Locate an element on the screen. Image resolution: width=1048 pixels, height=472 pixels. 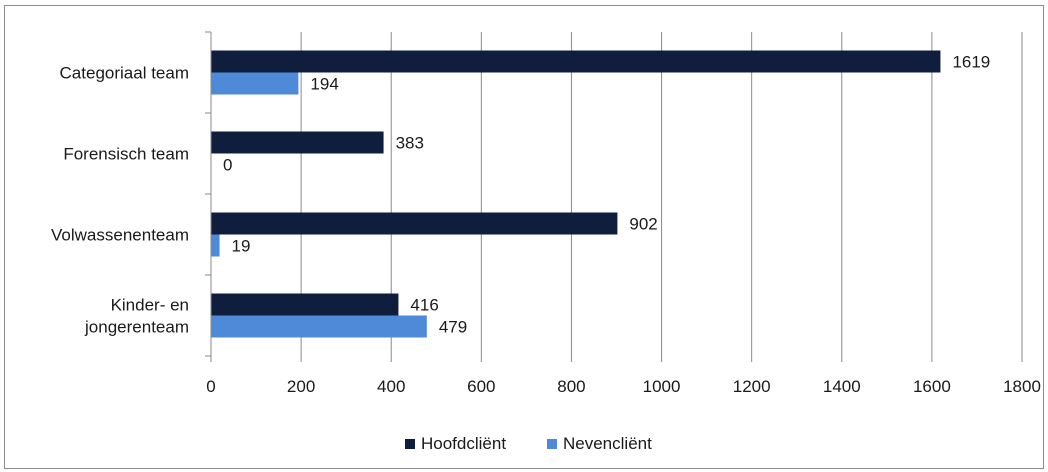
x-tick-label: 0 is located at coordinates (210, 386).